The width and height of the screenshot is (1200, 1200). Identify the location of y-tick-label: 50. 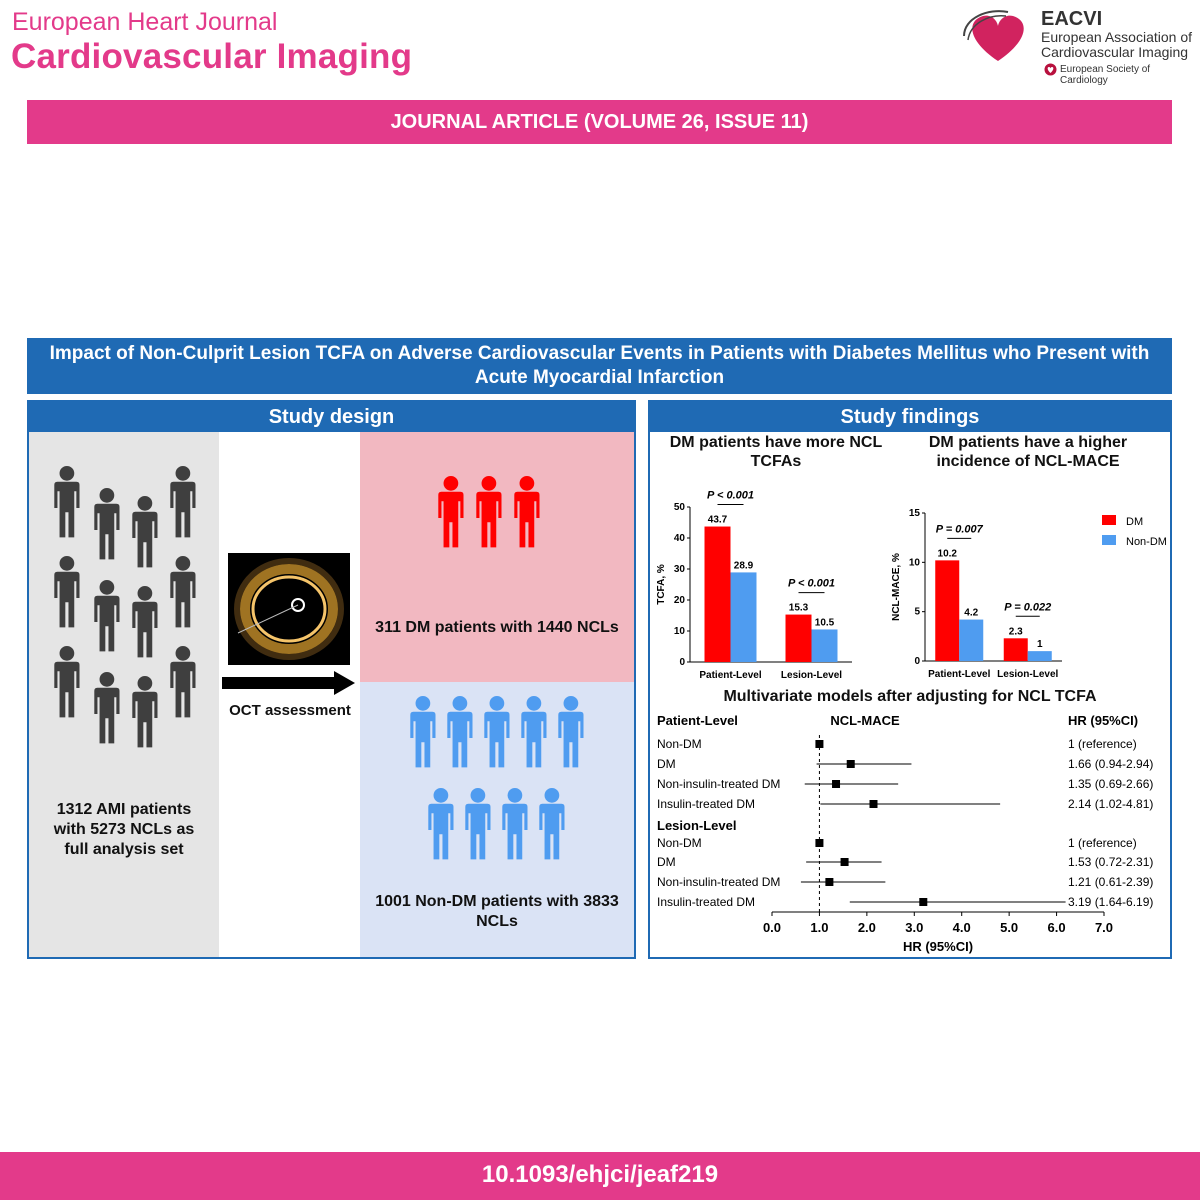
(680, 507).